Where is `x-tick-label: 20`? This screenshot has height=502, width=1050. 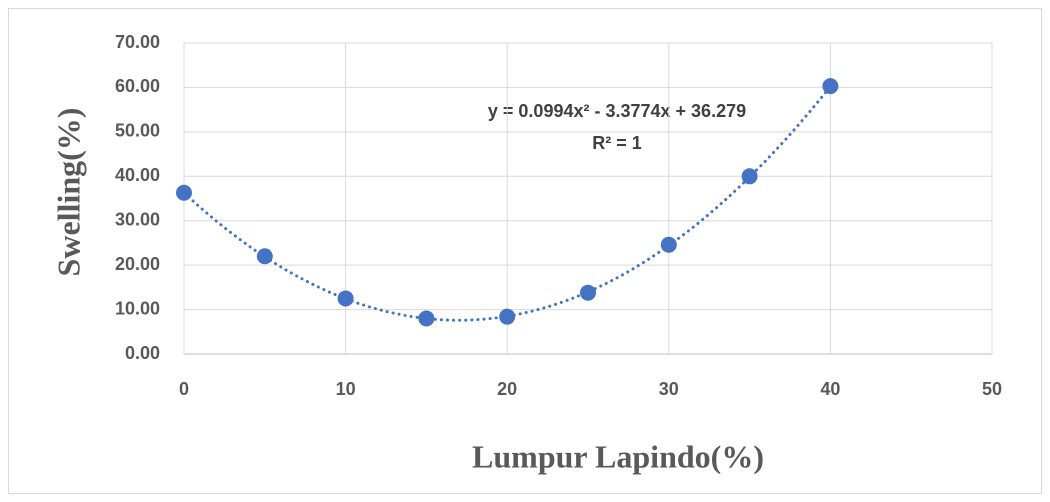 x-tick-label: 20 is located at coordinates (507, 389).